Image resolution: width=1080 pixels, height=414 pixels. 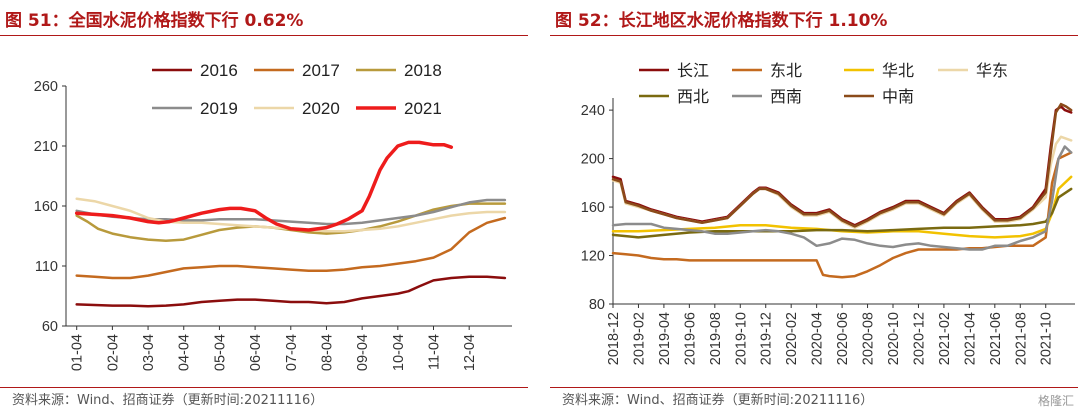 What do you see at coordinates (898, 70) in the screenshot?
I see `legend-label: 华北` at bounding box center [898, 70].